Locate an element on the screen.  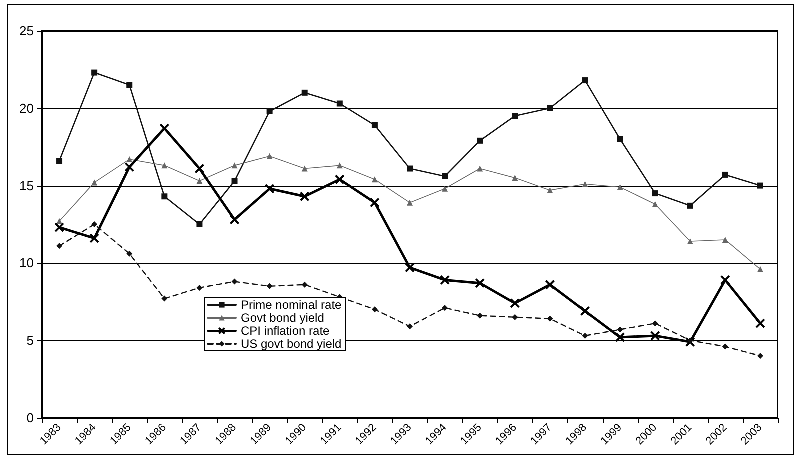
legend-label: CPI inflation rate is located at coordinates (285, 331).